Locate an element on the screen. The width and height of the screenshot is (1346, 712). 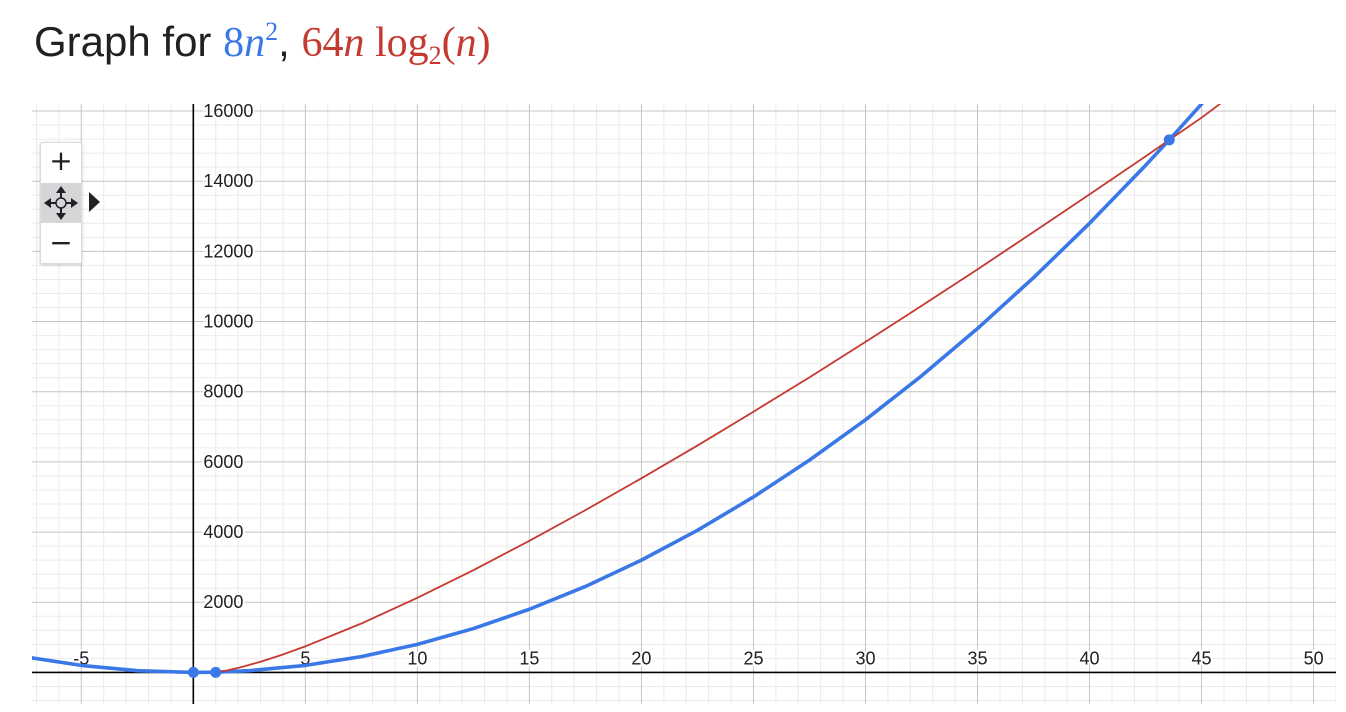
function-2-log-base: 2 is located at coordinates (435, 55).